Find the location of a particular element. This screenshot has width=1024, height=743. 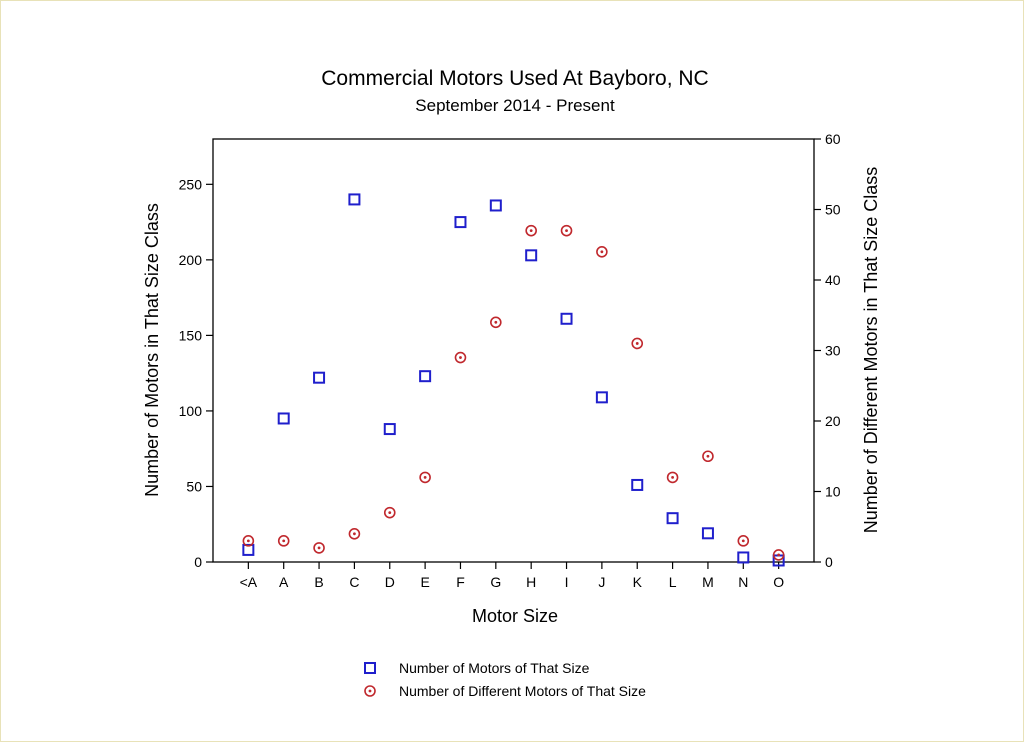

y2-tick-label: 0 is located at coordinates (829, 562).